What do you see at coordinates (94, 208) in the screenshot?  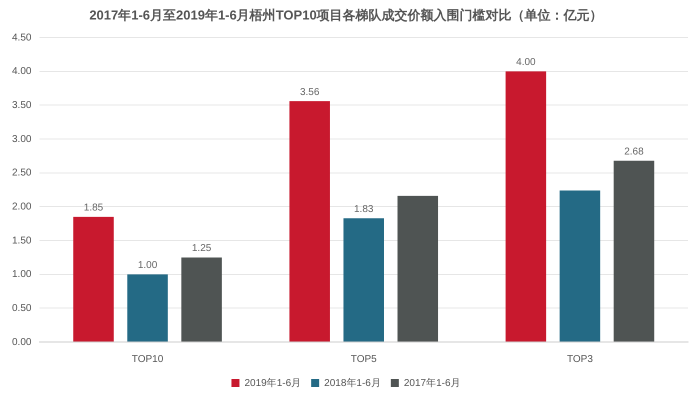 I see `data-label: 1.85` at bounding box center [94, 208].